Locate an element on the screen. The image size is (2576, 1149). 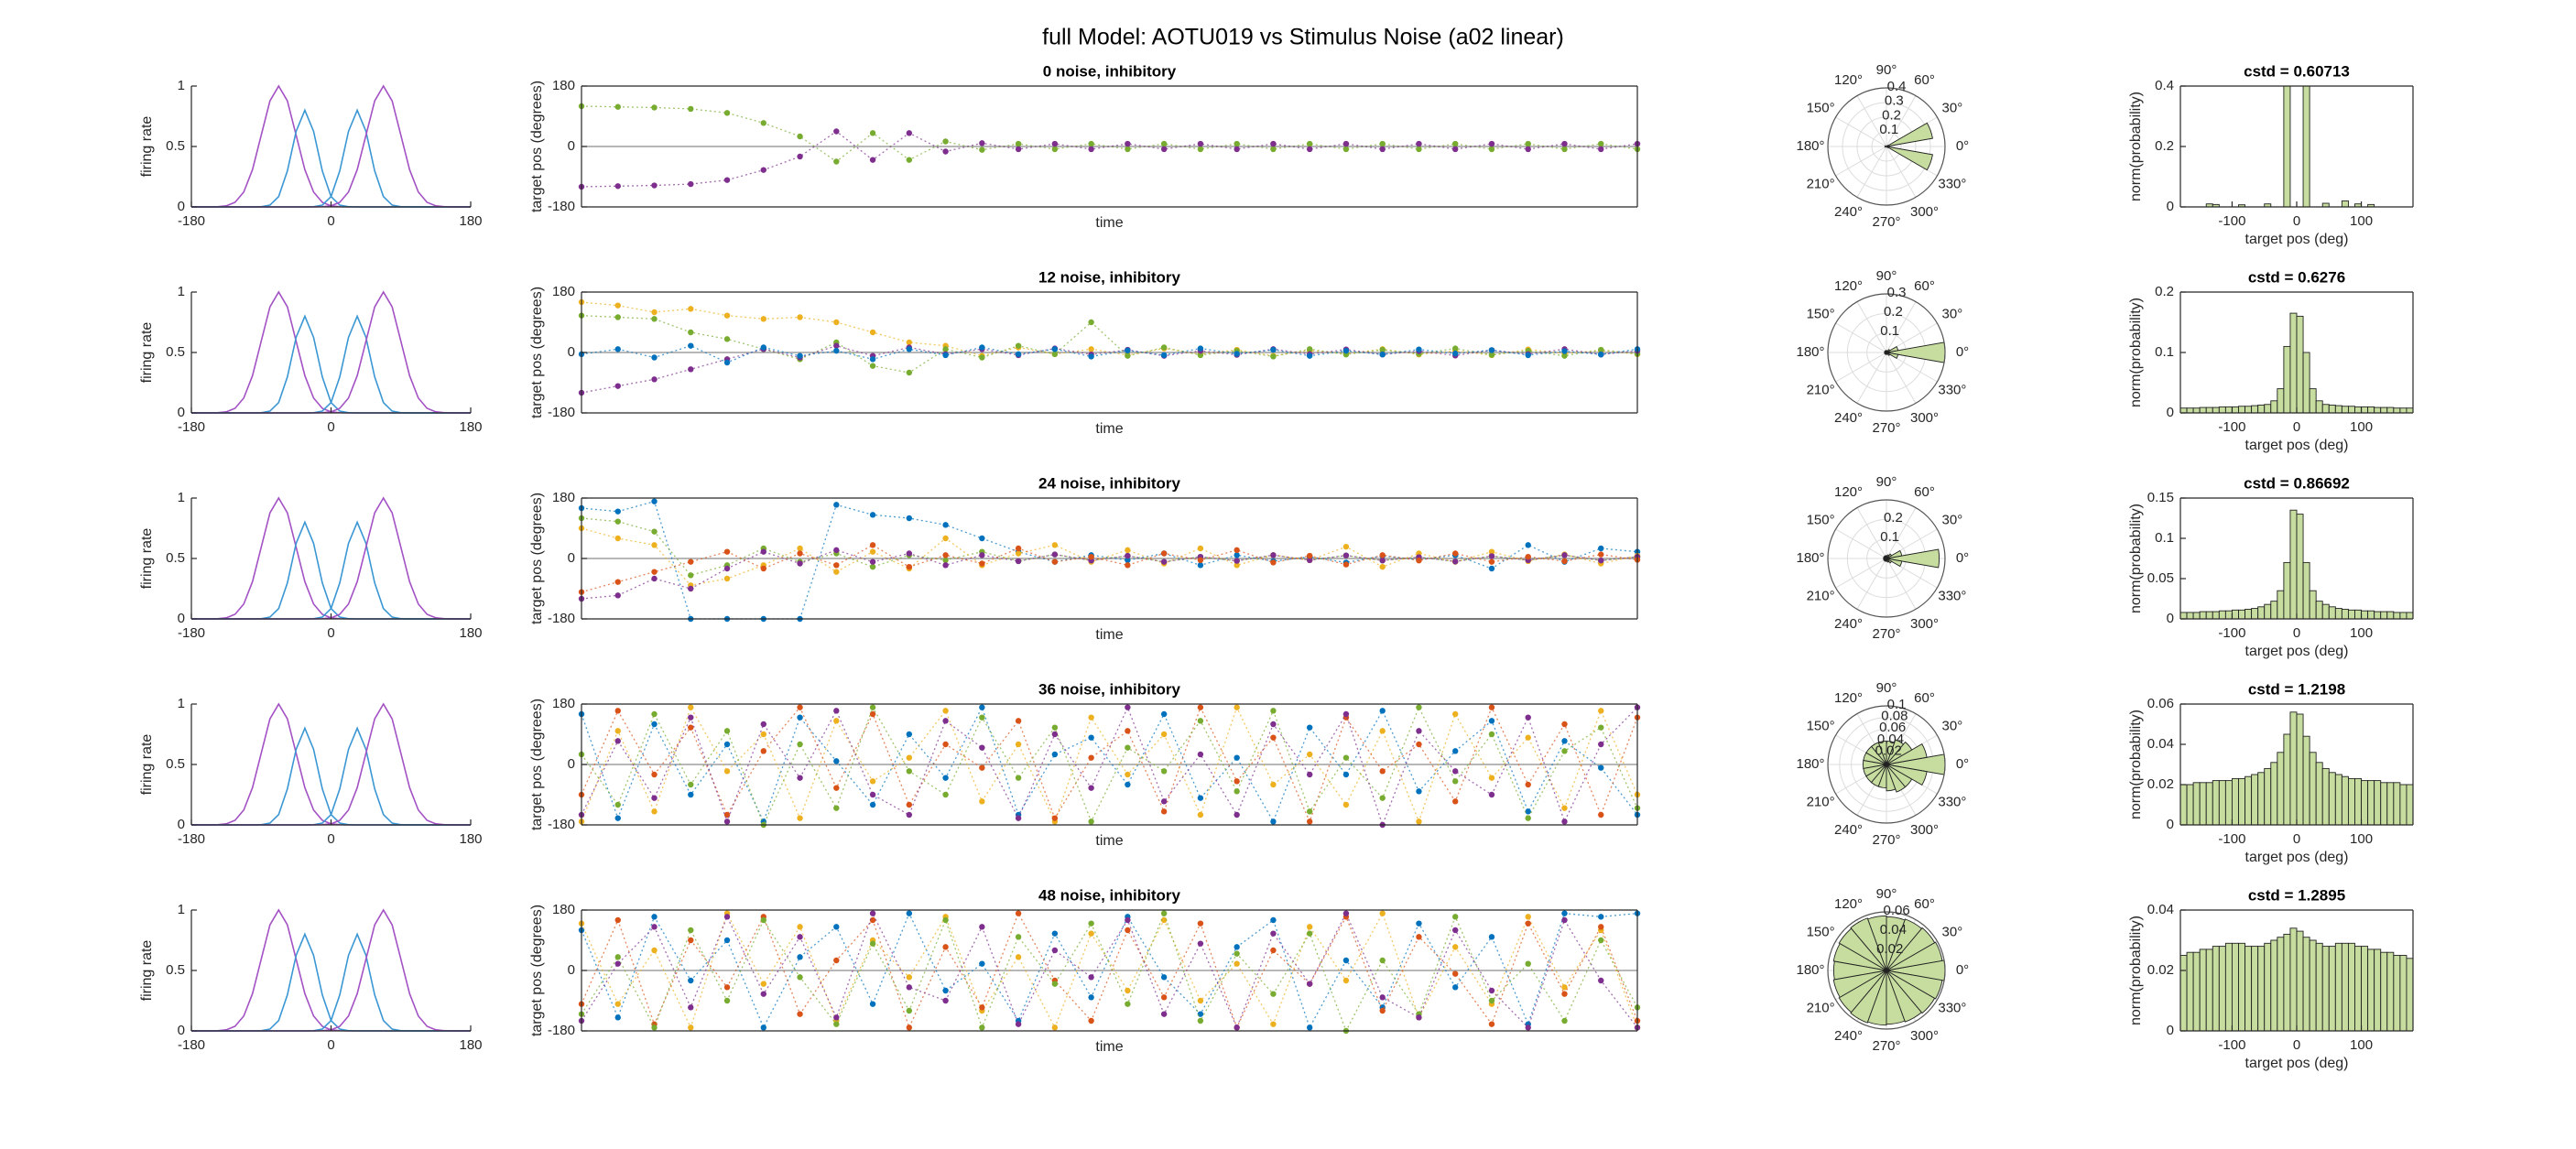
panel-title: 48 noise, inhibitory is located at coordinates (1109, 895).